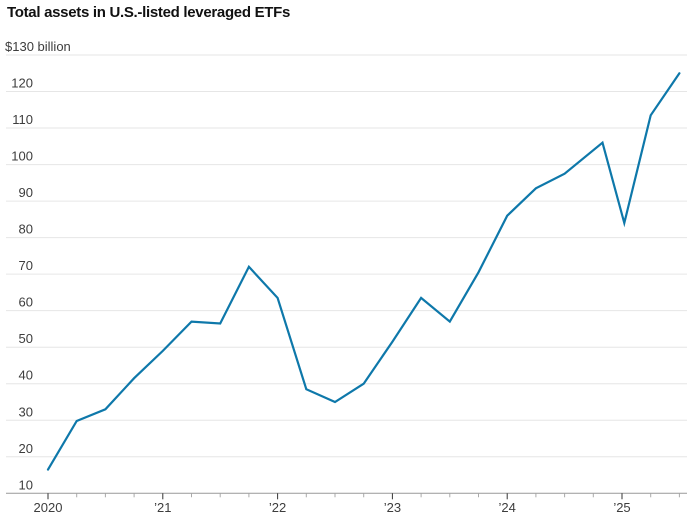 The height and width of the screenshot is (522, 689). Describe the element at coordinates (26, 448) in the screenshot. I see `y-axis-tick-label: 20` at that location.